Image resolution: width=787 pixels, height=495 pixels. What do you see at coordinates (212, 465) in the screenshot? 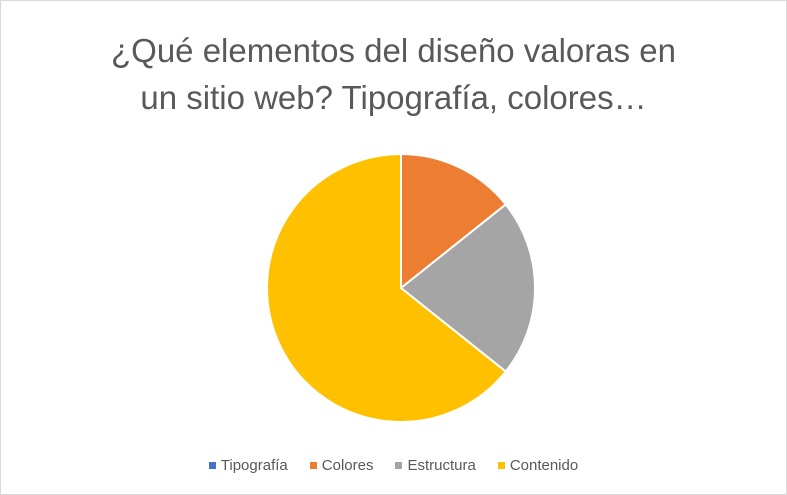
I see `legend-swatch-tipografia` at bounding box center [212, 465].